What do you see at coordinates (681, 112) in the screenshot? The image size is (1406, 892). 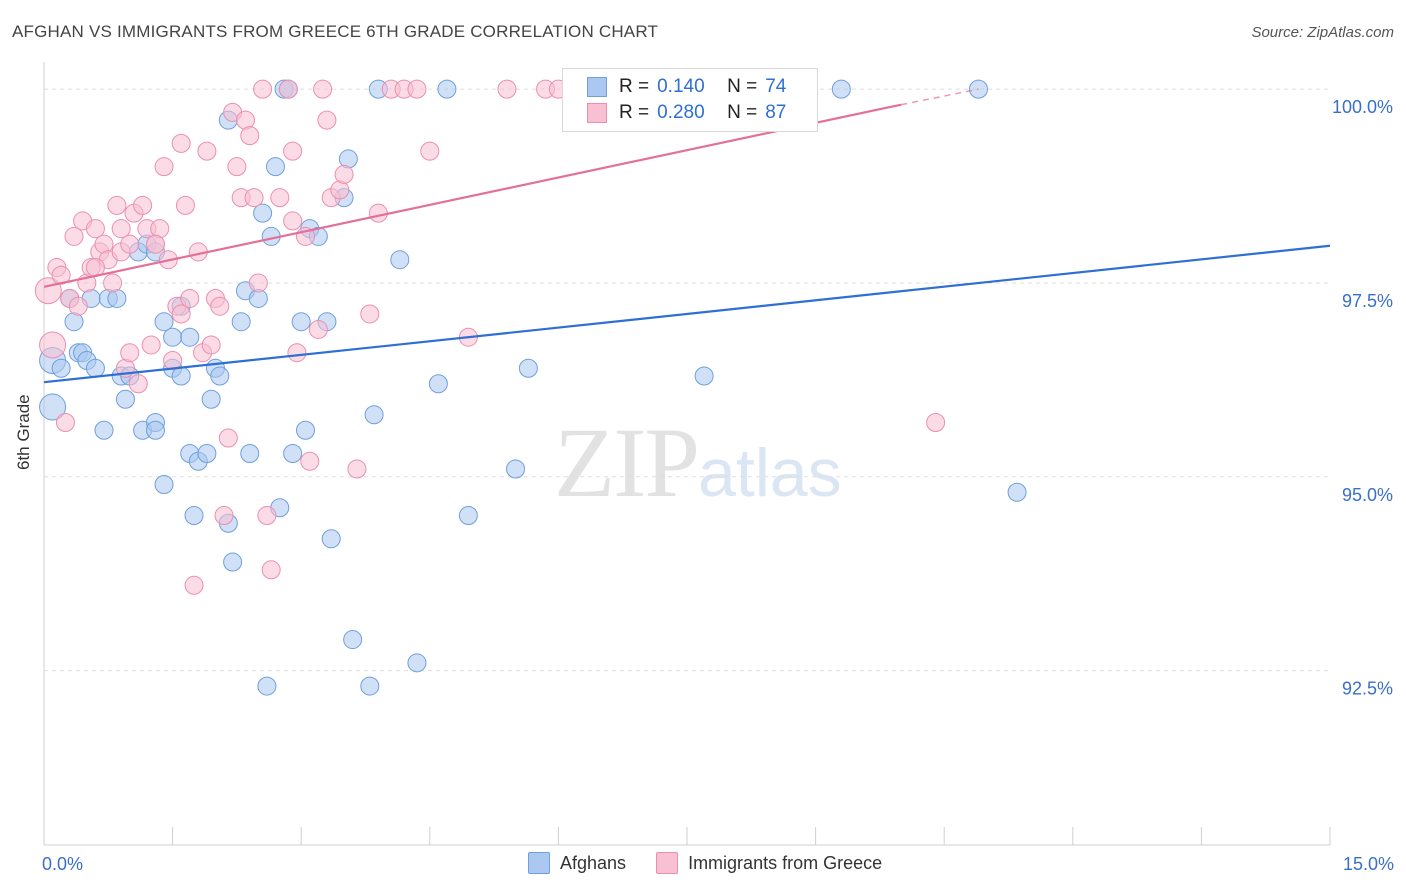 I see `legend-r-value-greece: 0.280` at bounding box center [681, 112].